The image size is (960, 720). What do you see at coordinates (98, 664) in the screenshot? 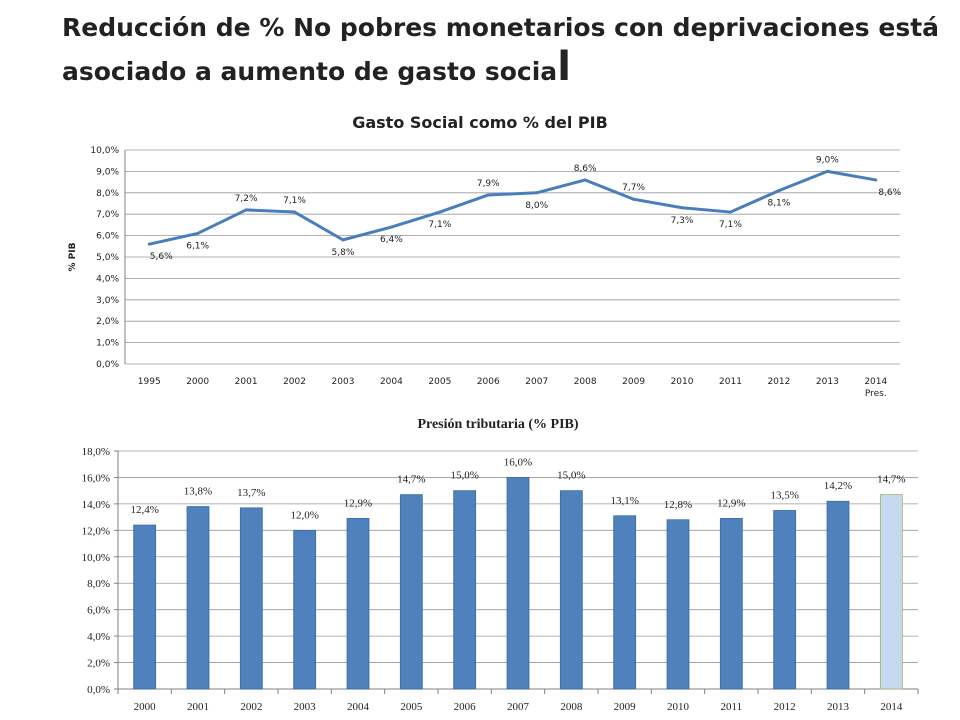
I see `chart2-y-tick: 2,0%` at bounding box center [98, 664].